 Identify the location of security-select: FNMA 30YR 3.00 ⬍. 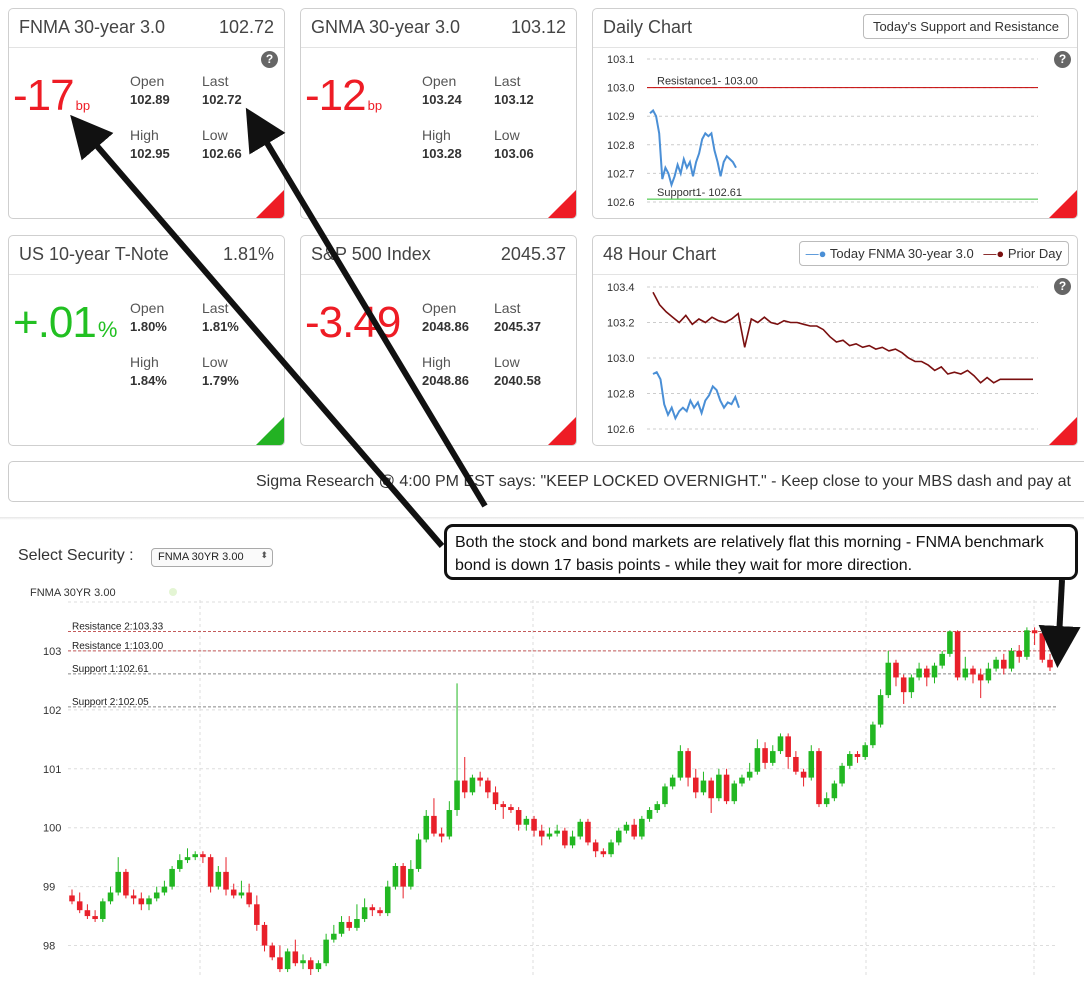
(212, 557).